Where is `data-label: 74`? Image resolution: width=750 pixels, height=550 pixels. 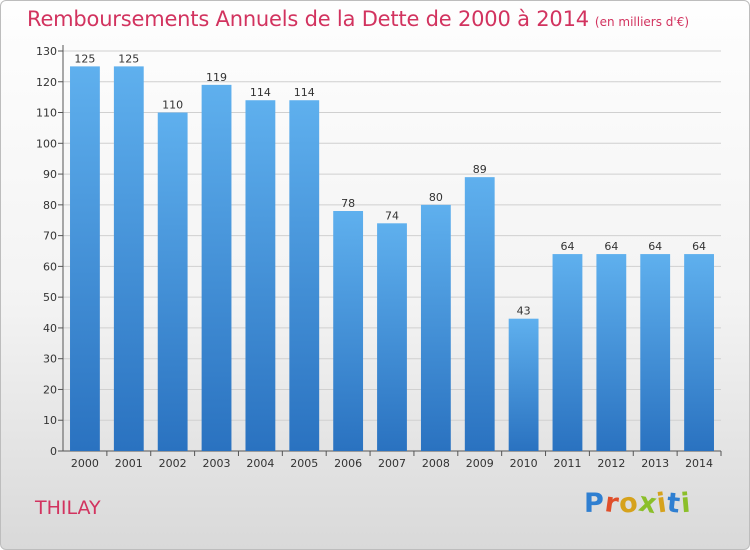
data-label: 74 is located at coordinates (392, 215).